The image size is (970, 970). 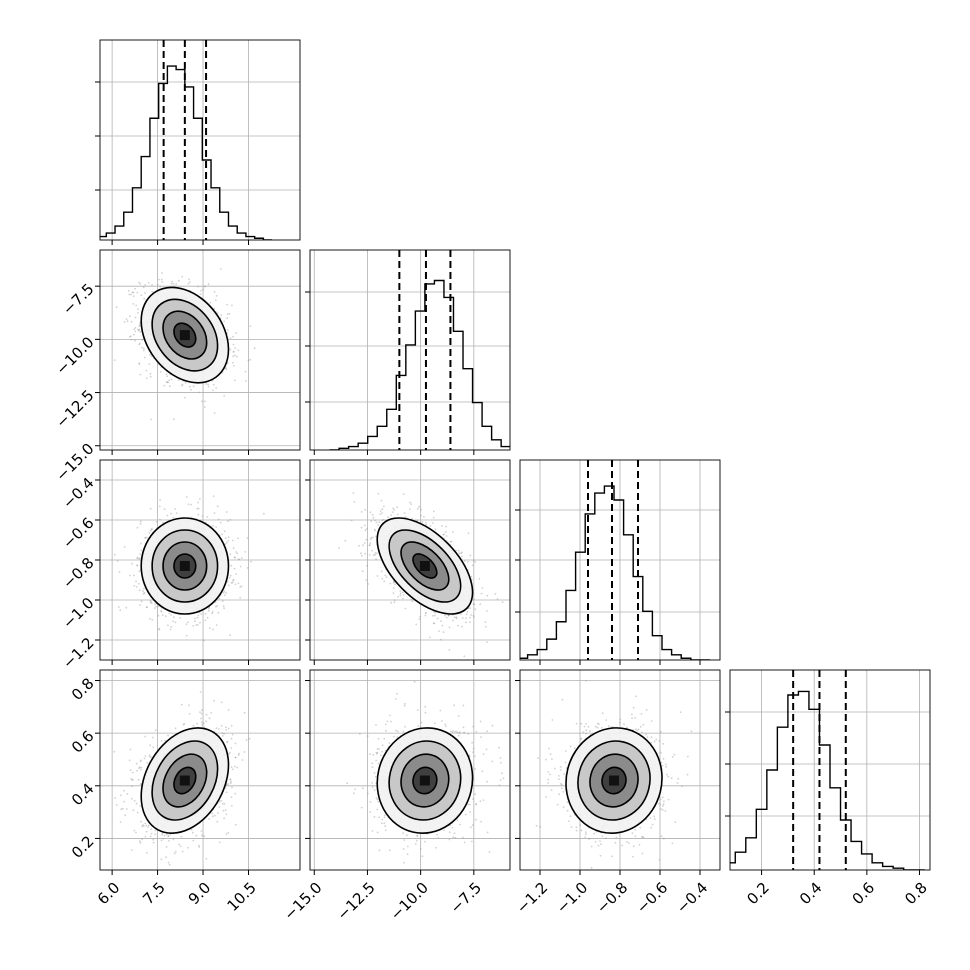 What do you see at coordinates (617, 793) in the screenshot?
I see `scatter-panel-3-2: −1.2 −1.0 −0.8 −0.6 −0.4` at bounding box center [617, 793].